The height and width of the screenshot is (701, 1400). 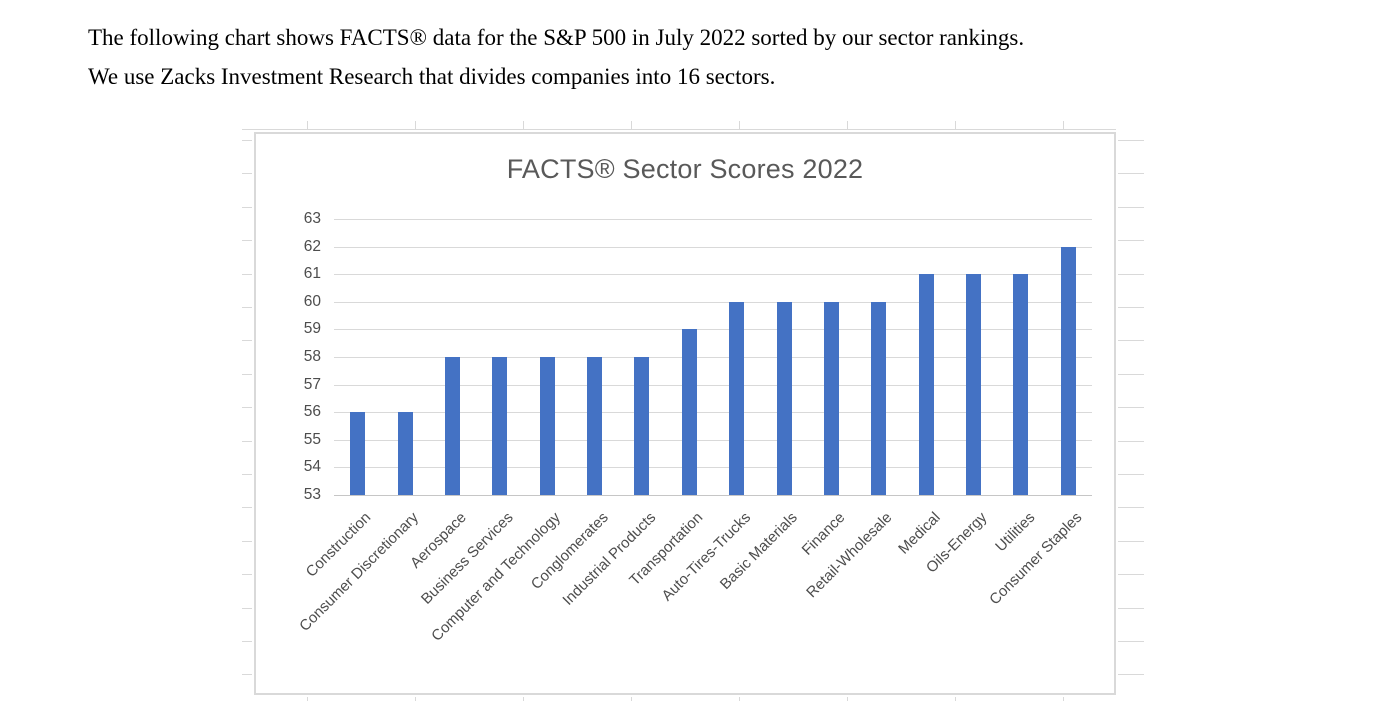 I want to click on chart-bar-construction, so click(x=358, y=453).